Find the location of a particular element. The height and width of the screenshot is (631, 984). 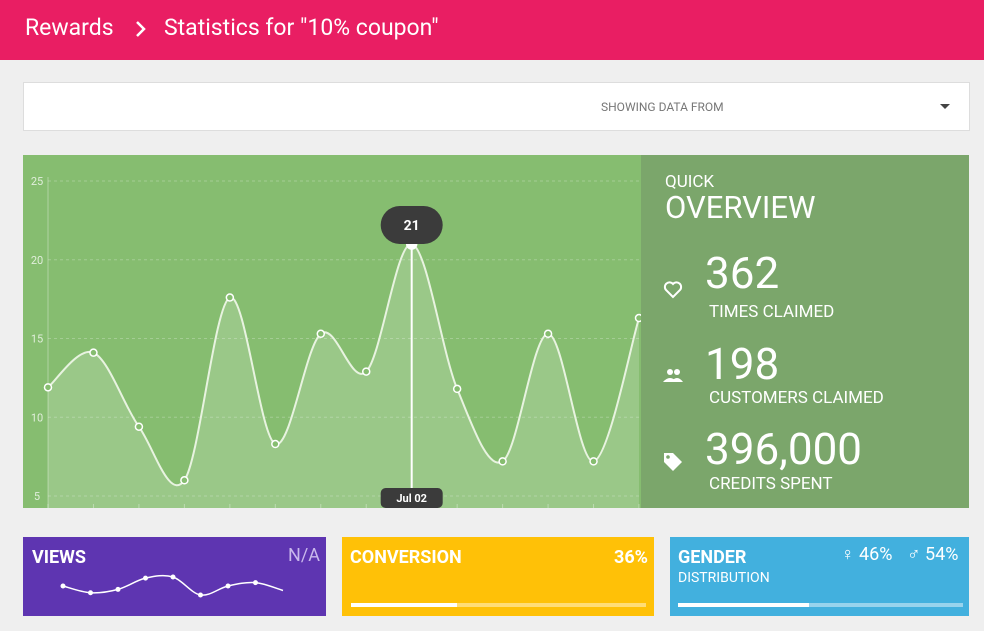

dropdown-arrow is located at coordinates (945, 106).